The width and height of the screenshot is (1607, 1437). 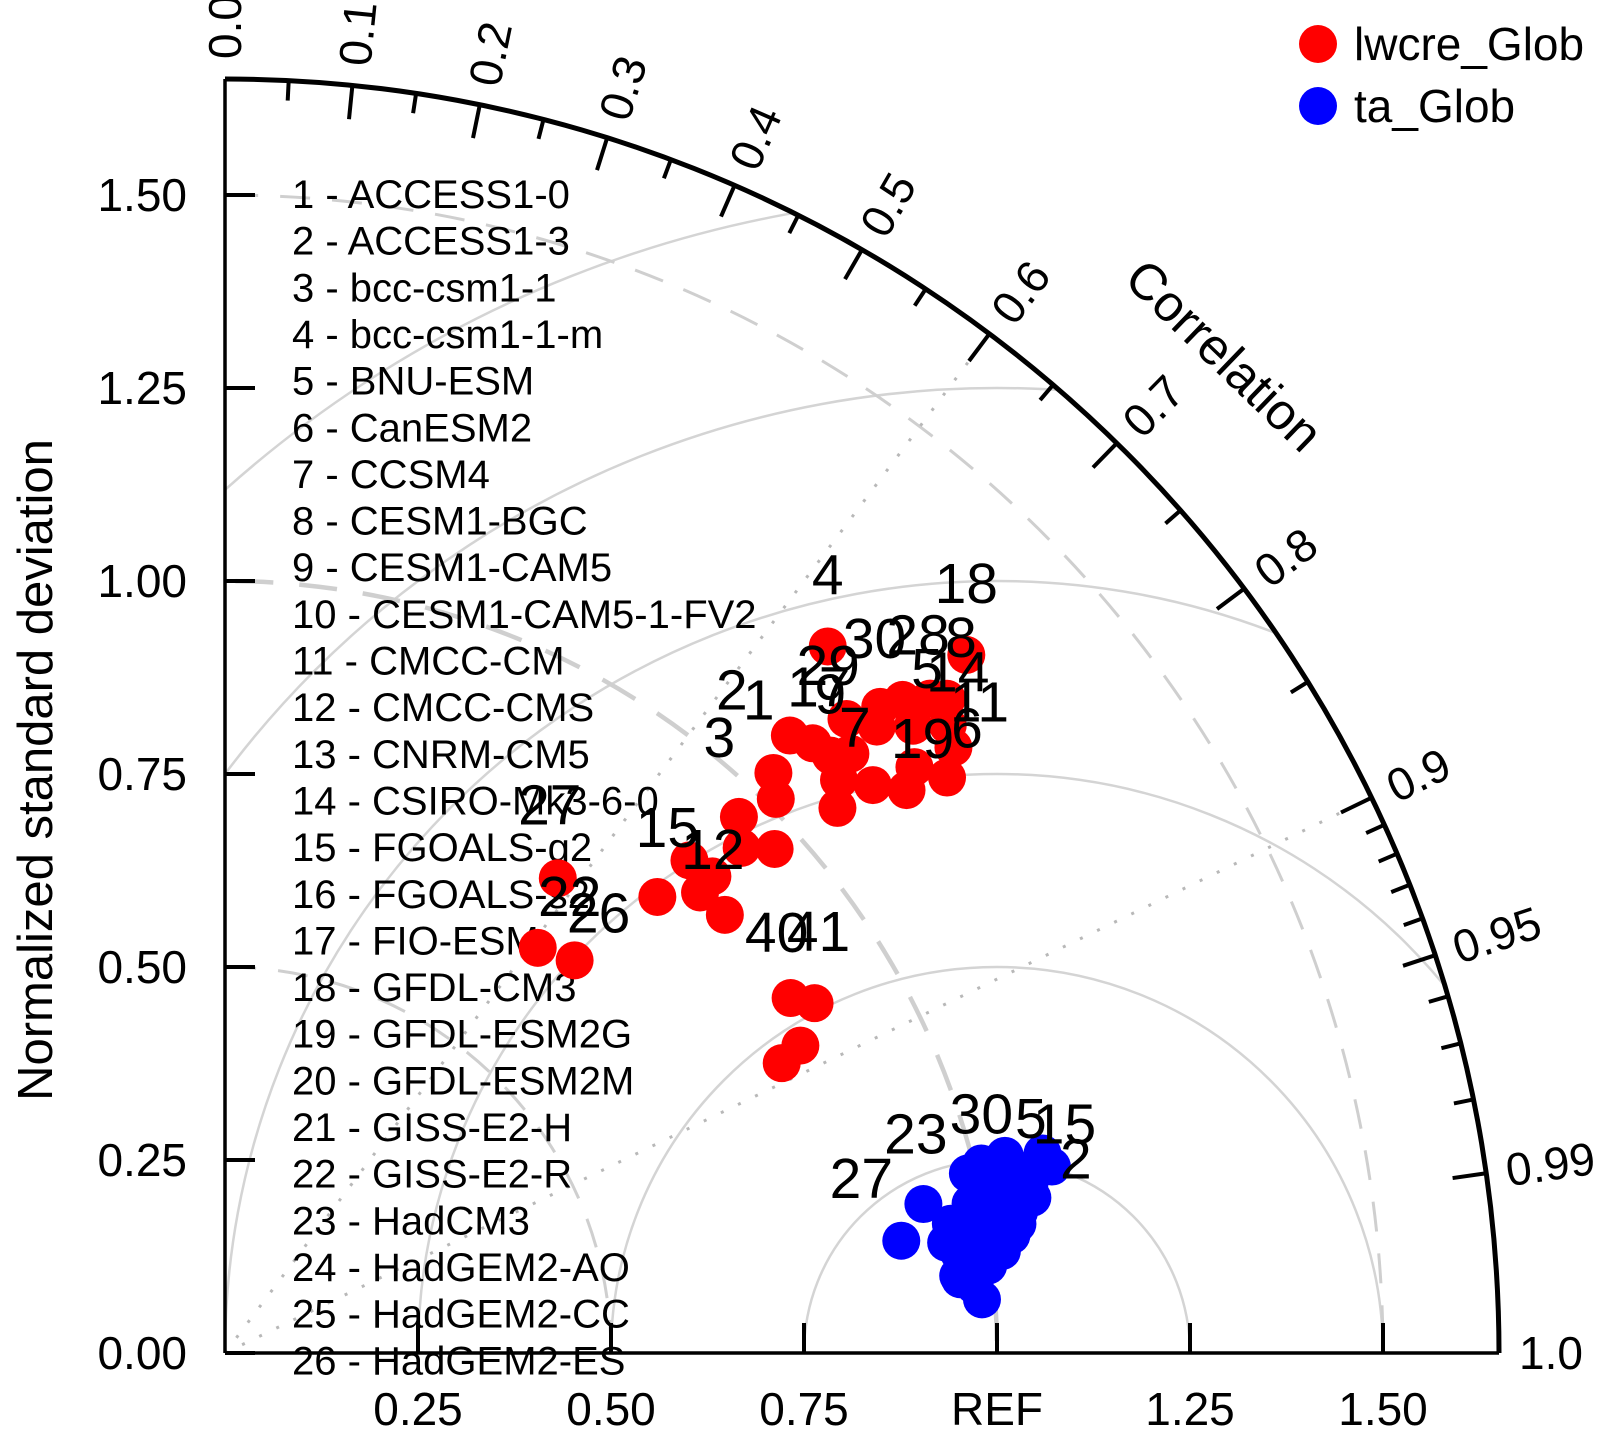 What do you see at coordinates (1318, 44) in the screenshot?
I see `legend-marker-lwcre` at bounding box center [1318, 44].